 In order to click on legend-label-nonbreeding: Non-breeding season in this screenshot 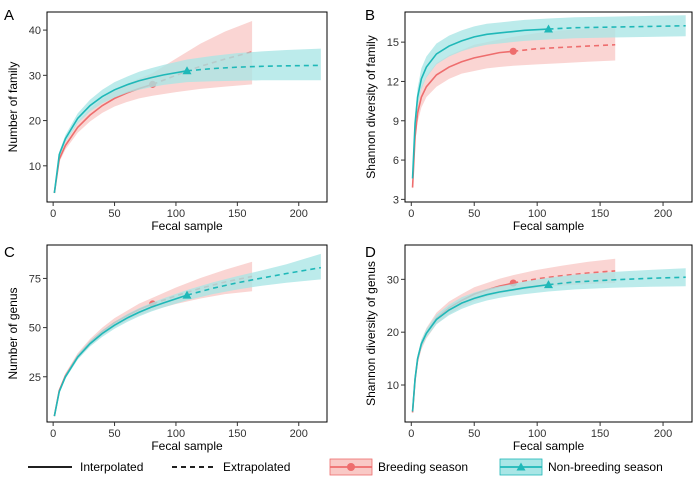, I will do `click(605, 467)`.